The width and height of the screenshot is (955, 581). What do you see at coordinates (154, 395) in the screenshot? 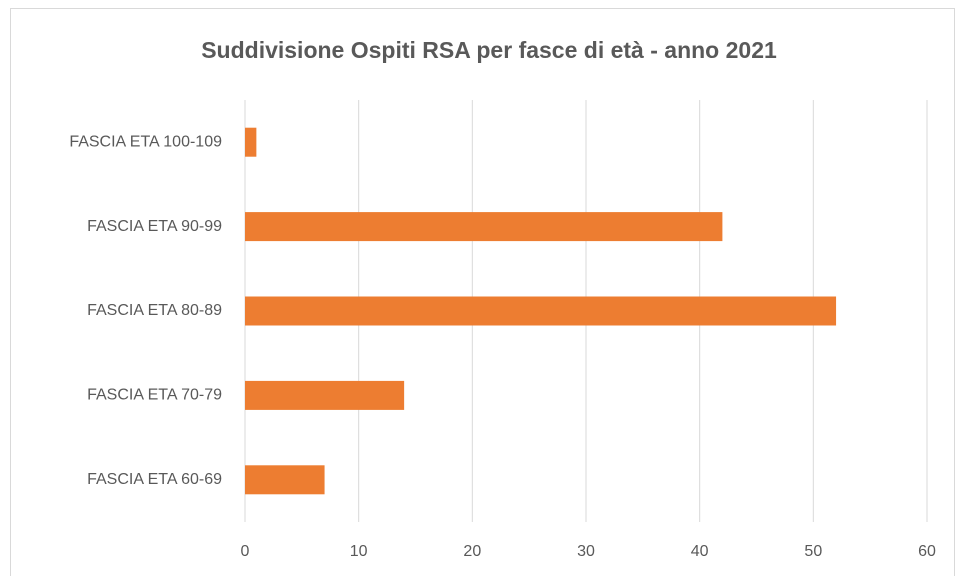
I see `y-tick-label: FASCIA ETA 70-79` at bounding box center [154, 395].